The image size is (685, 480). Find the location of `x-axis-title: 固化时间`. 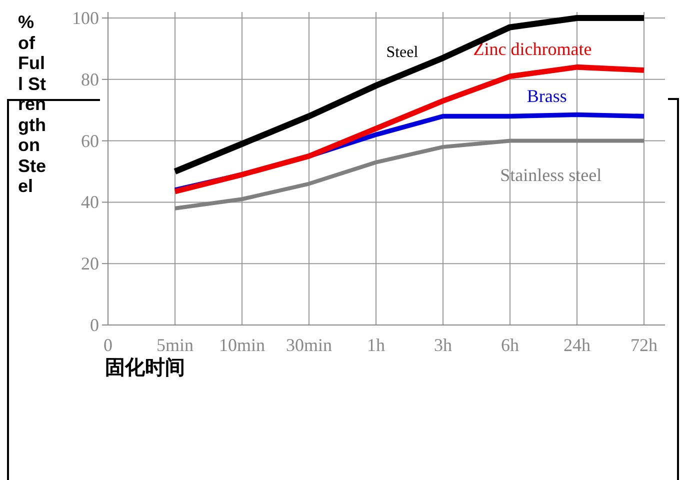

x-axis-title: 固化时间 is located at coordinates (145, 367).